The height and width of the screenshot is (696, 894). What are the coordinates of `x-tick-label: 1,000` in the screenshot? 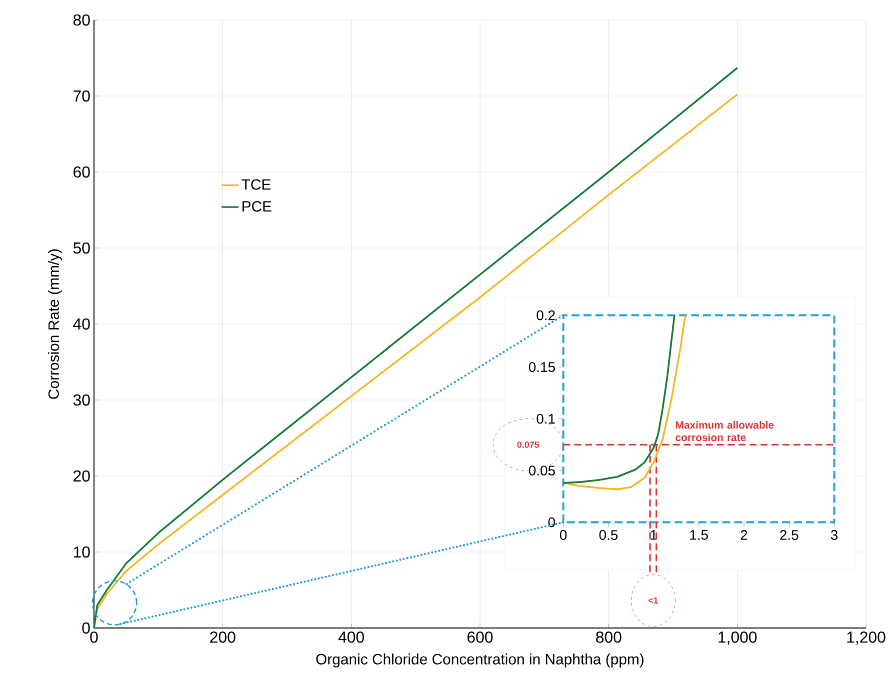 It's located at (737, 638).